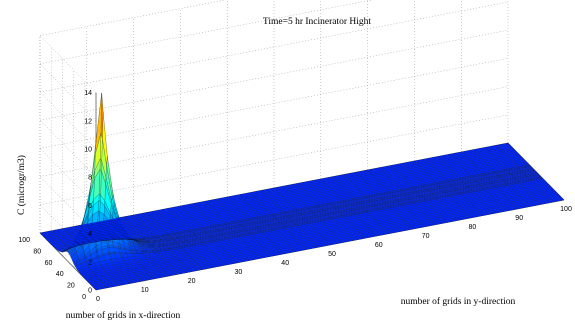  What do you see at coordinates (88, 93) in the screenshot?
I see `z-tick-label: 14` at bounding box center [88, 93].